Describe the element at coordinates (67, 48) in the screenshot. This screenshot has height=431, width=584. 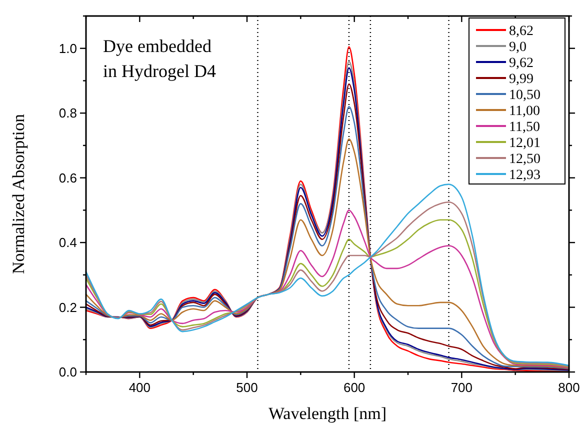
I see `y-tick-label: 1.0` at that location.